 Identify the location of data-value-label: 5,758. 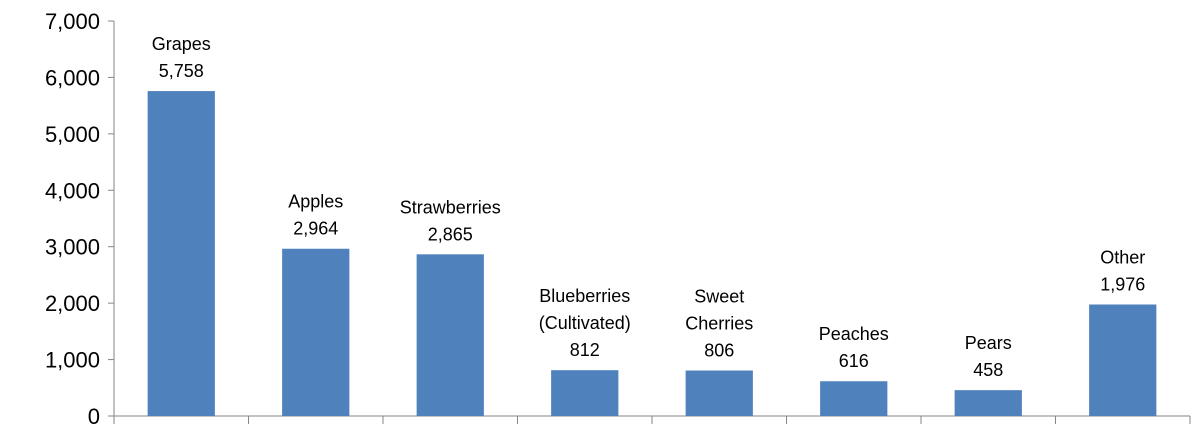
(181, 71).